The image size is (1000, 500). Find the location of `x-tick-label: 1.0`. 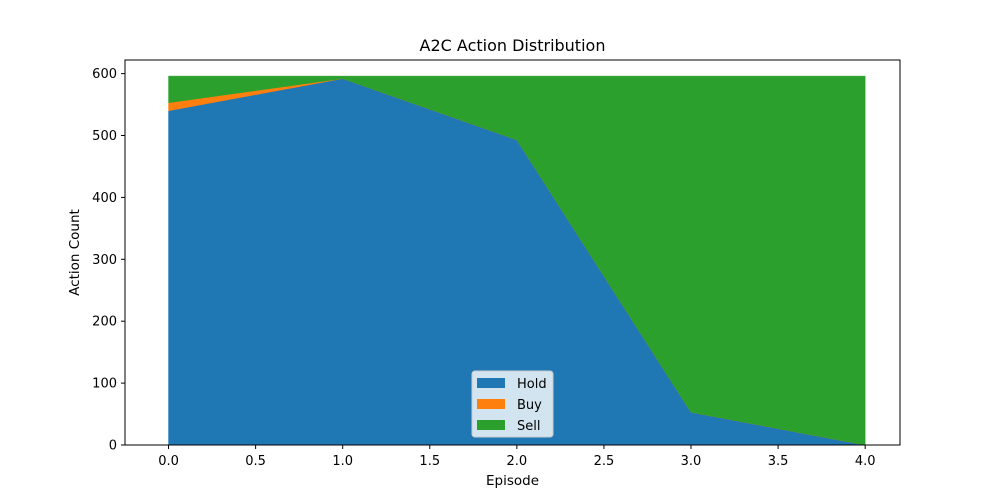

x-tick-label: 1.0 is located at coordinates (342, 461).